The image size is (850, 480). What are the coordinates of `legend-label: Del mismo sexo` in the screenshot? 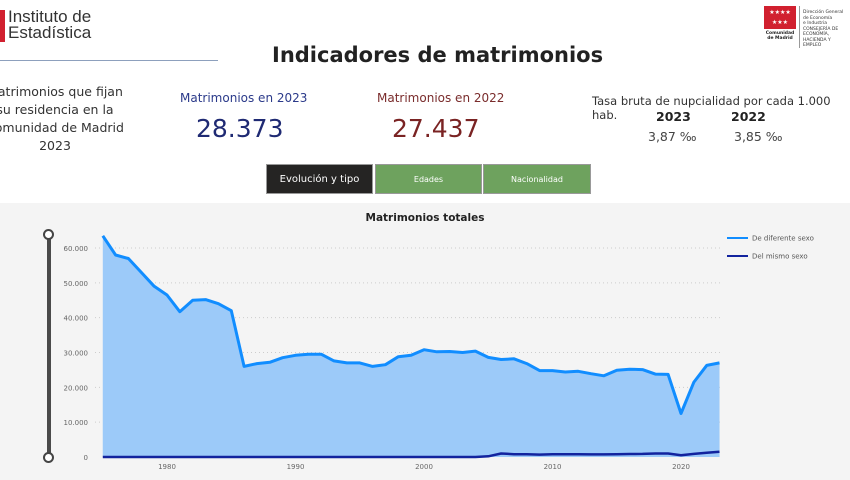 It's located at (780, 257).